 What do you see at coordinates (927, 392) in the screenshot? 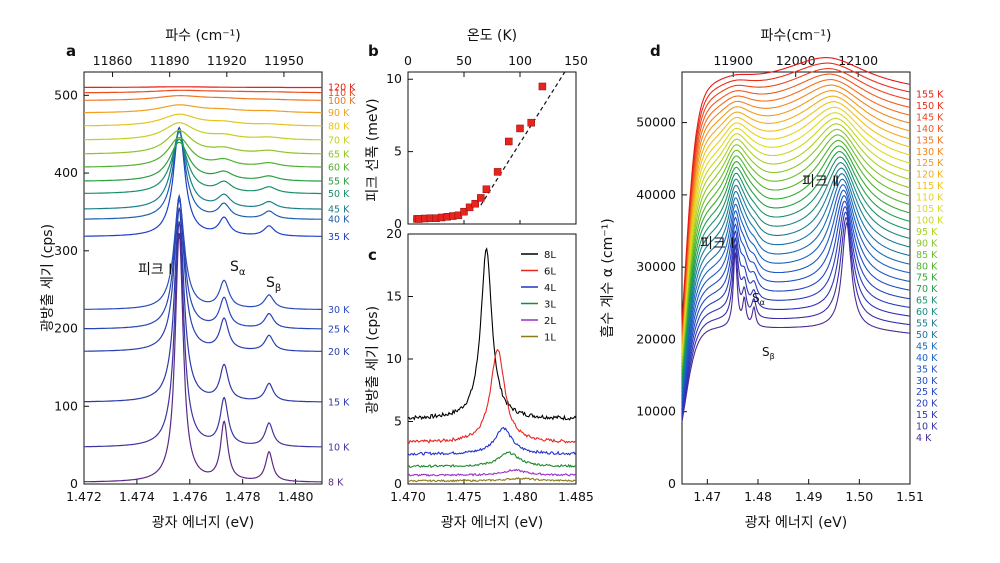
I see `d-temperature-label: 25 K` at bounding box center [927, 392].